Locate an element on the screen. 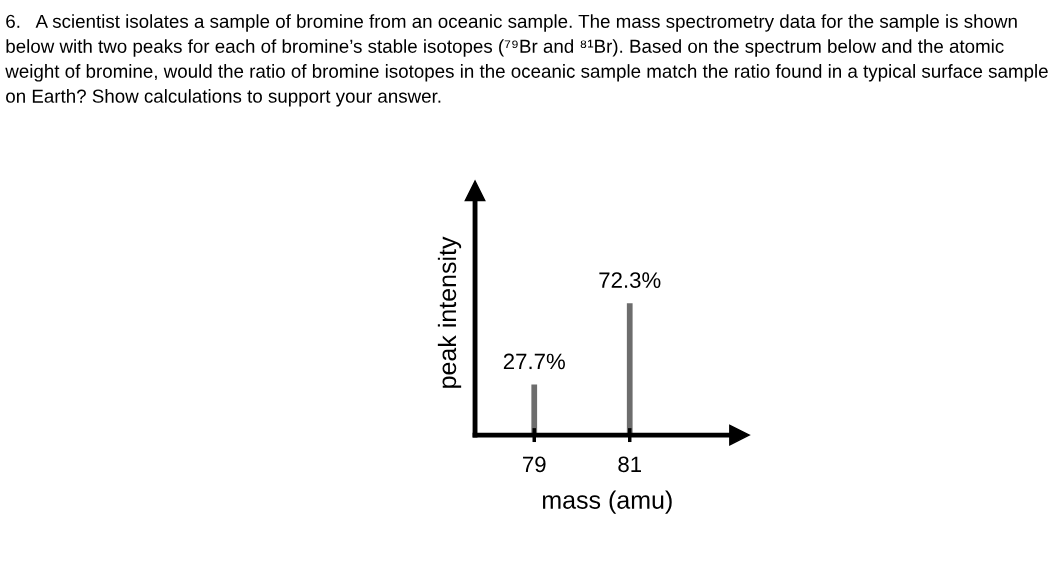  data-label: 27.7% is located at coordinates (534, 361).